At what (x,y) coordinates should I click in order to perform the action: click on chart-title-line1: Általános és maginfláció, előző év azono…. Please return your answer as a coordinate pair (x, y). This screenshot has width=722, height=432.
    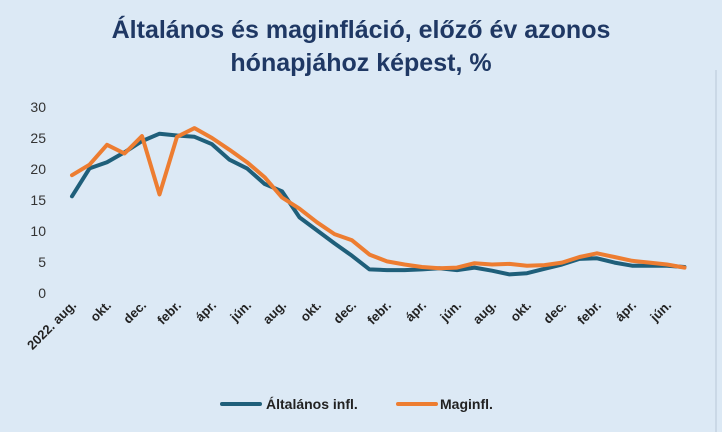
    Looking at the image, I should click on (361, 30).